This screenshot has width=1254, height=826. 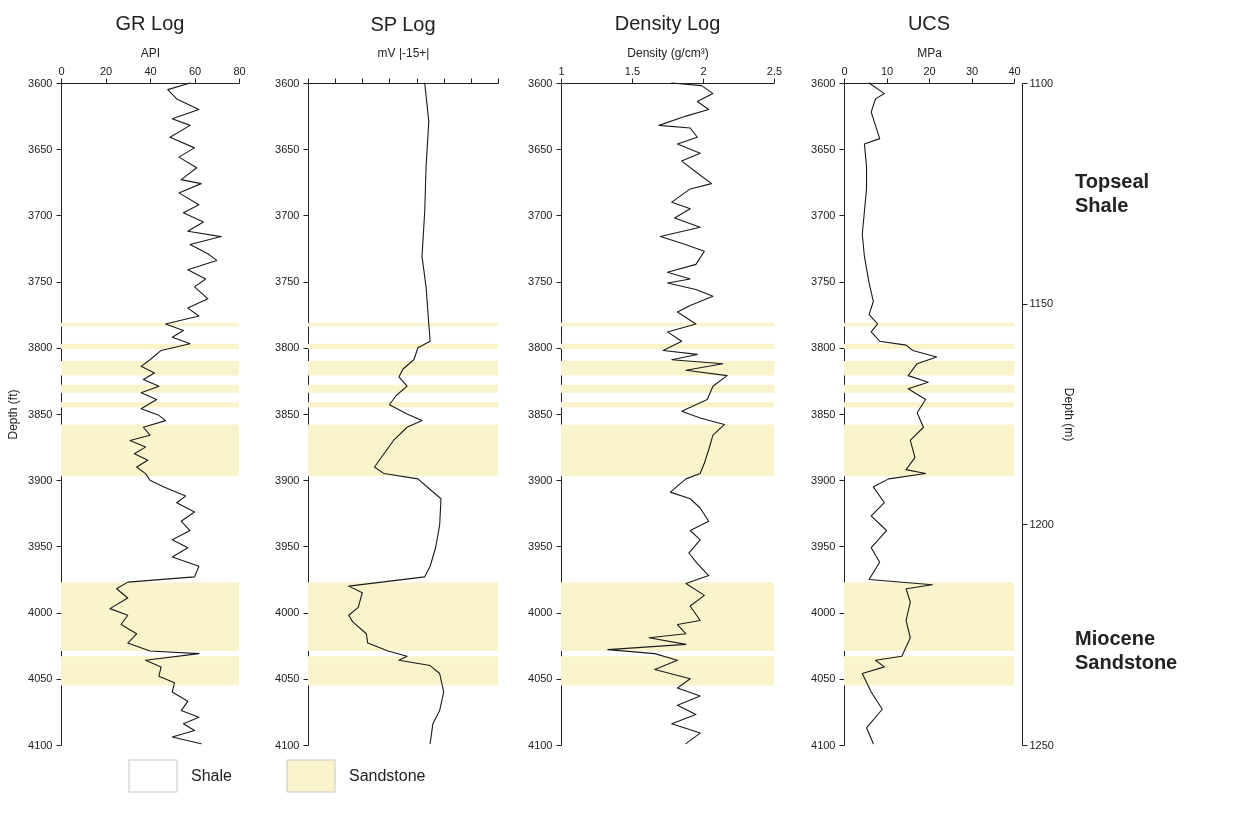 I want to click on text: Miocene Sandstone, so click(x=1126, y=650).